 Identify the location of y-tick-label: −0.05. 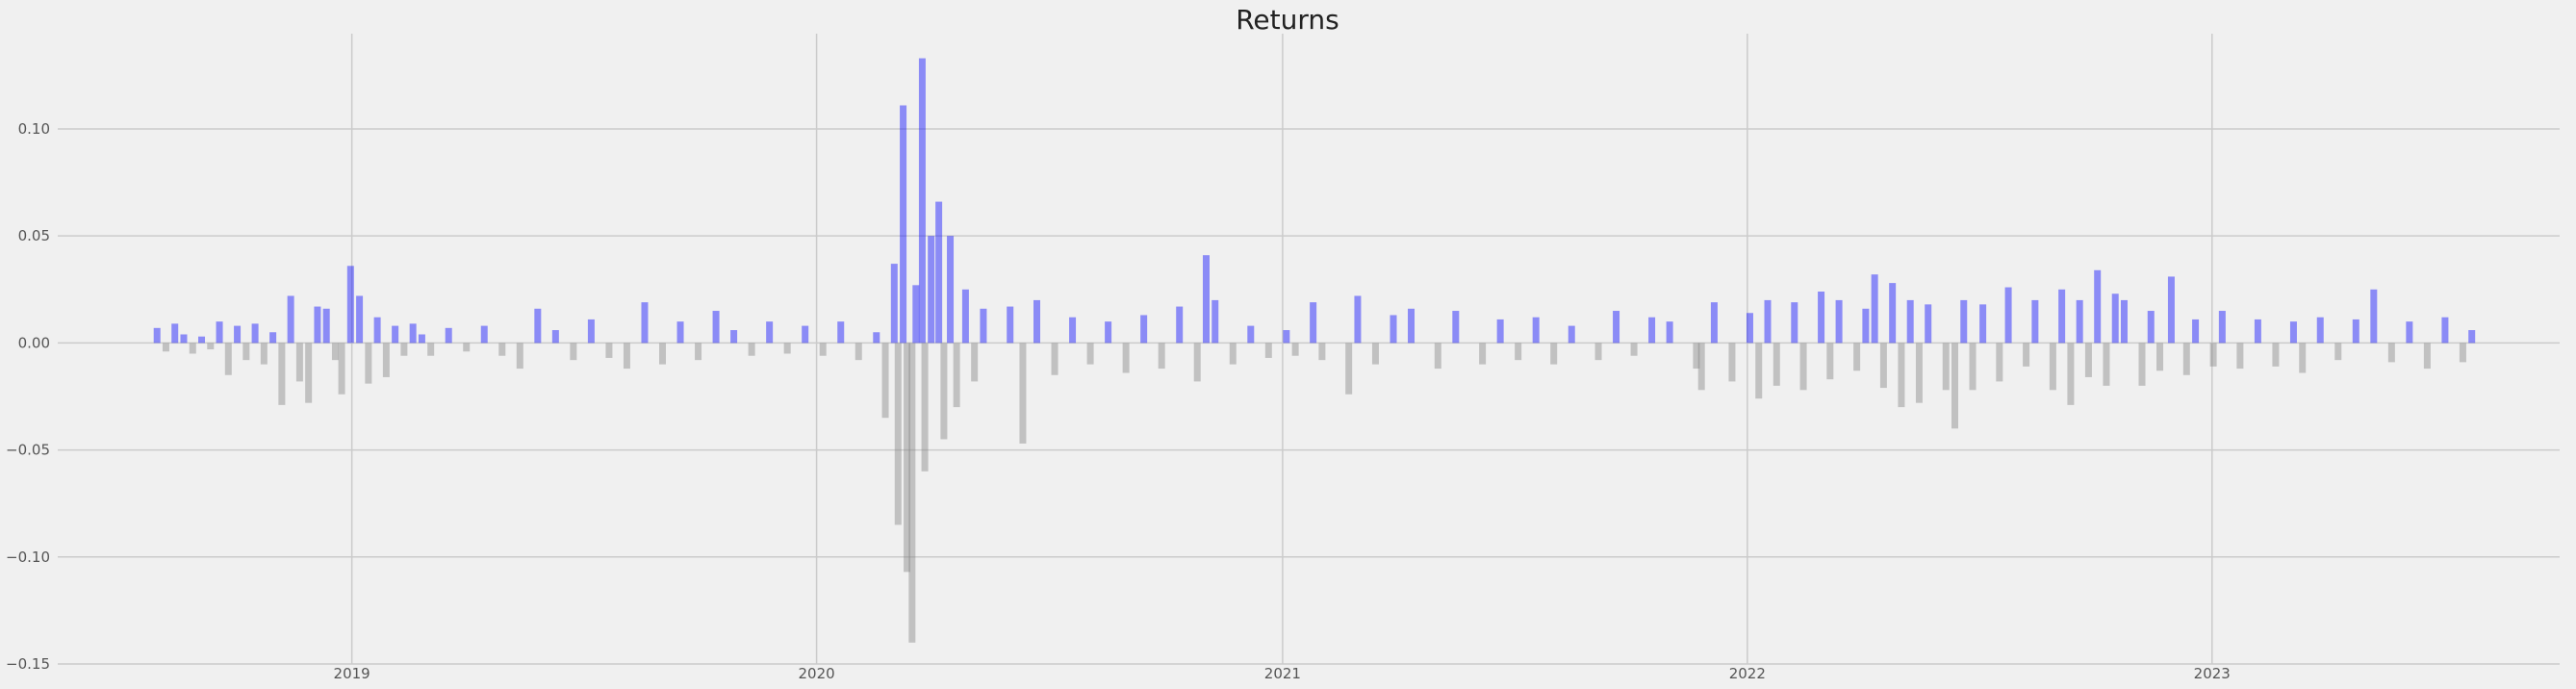
(28, 450).